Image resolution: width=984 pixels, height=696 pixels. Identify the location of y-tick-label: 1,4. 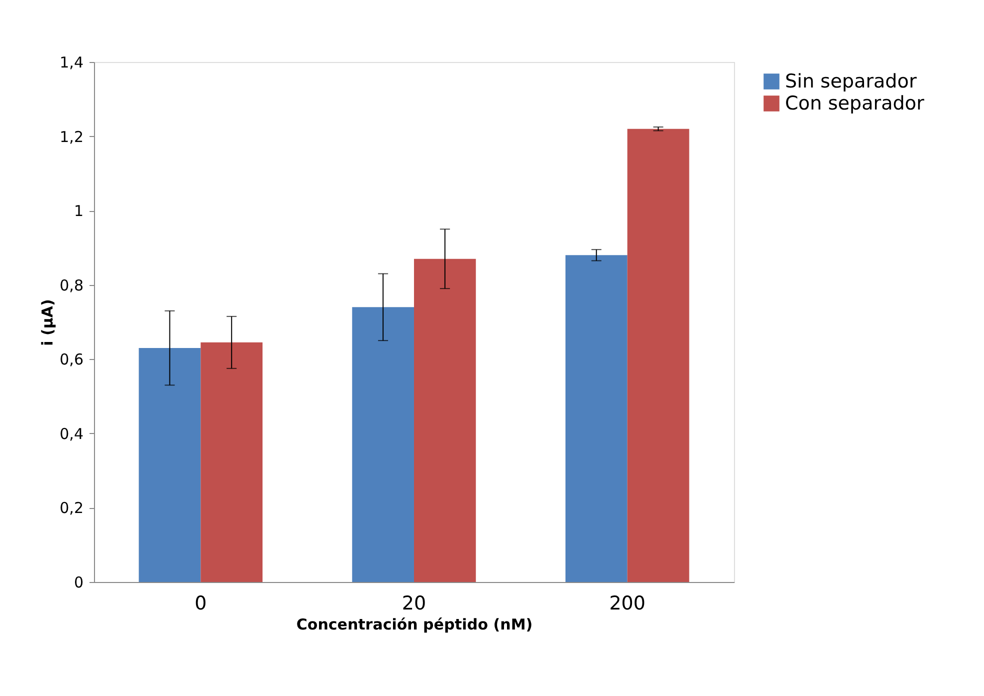
(72, 63).